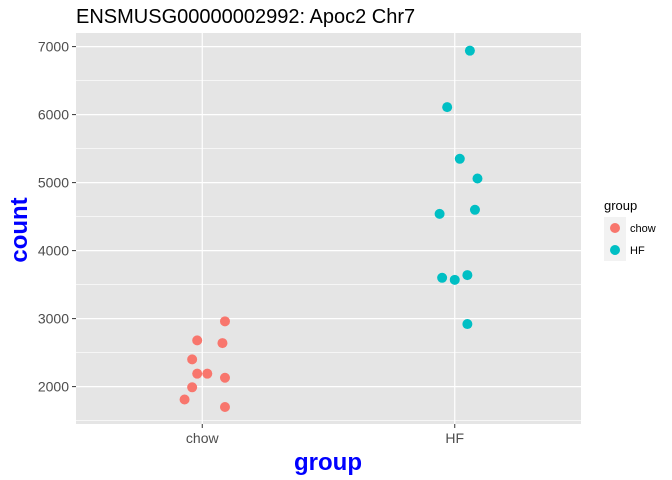  I want to click on y-tick-label: 5000, so click(53, 183).